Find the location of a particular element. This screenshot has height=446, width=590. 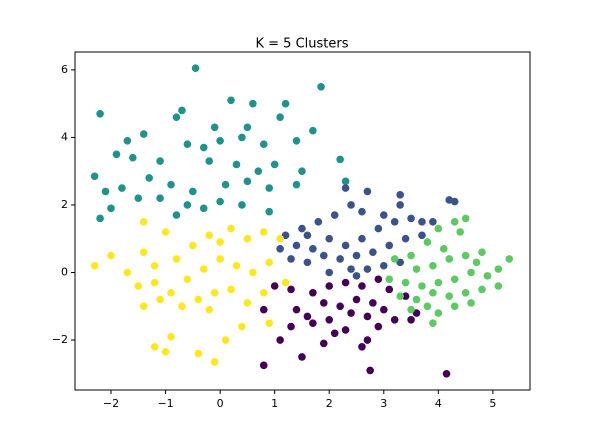

x-tick-label: 2 is located at coordinates (329, 403).